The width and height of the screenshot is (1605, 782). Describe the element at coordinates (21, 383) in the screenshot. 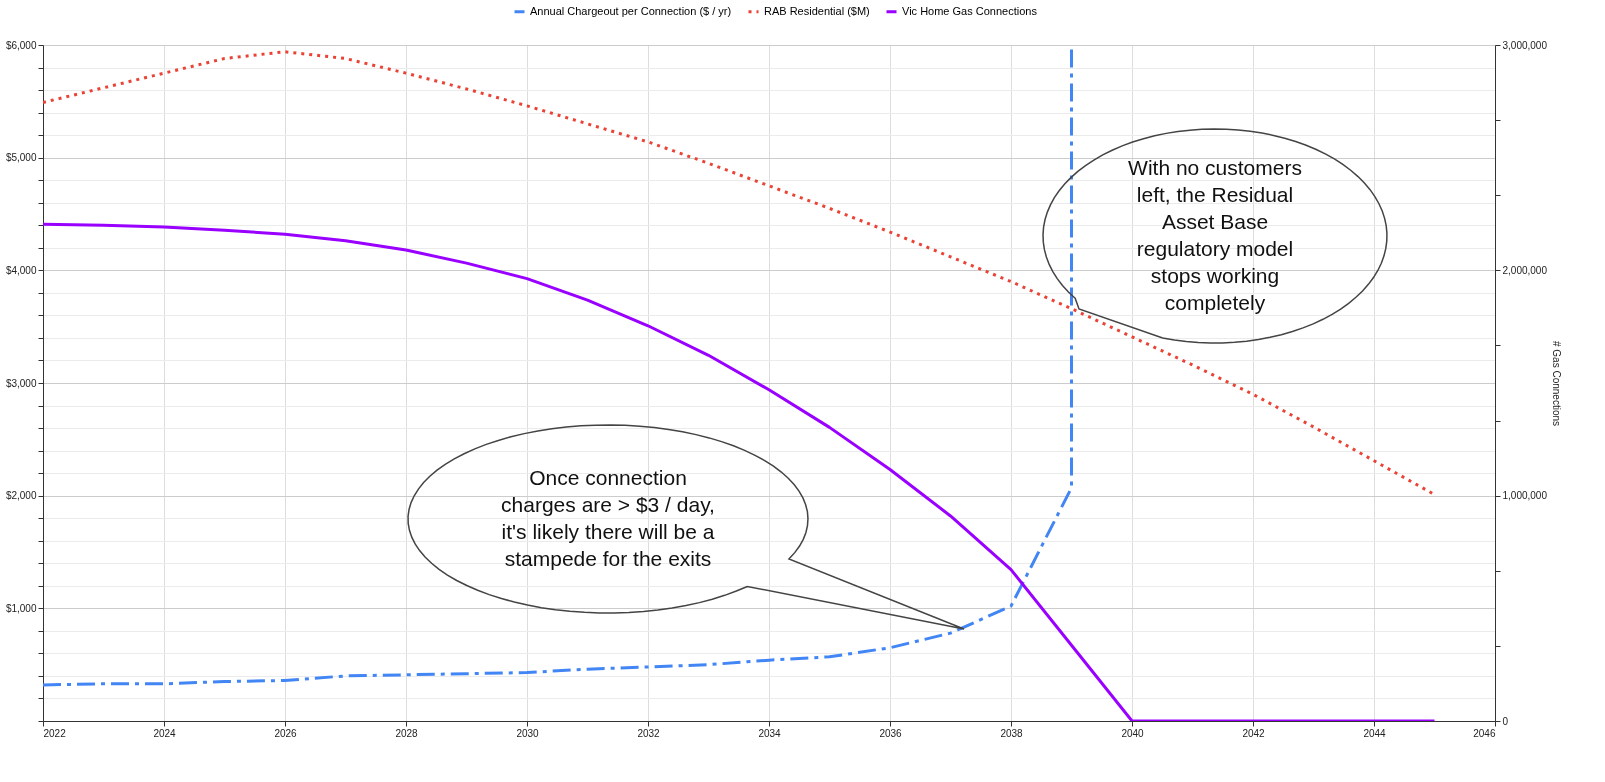

I see `y-tick-label: $3,000` at that location.